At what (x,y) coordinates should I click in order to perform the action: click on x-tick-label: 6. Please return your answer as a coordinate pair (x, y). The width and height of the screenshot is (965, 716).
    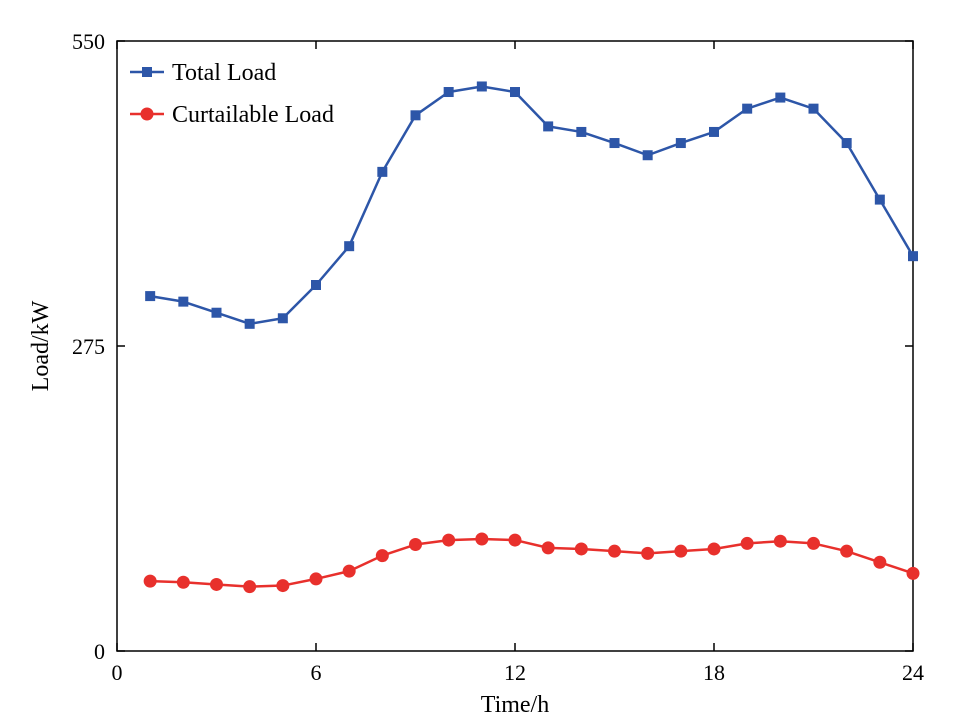
    Looking at the image, I should click on (316, 672).